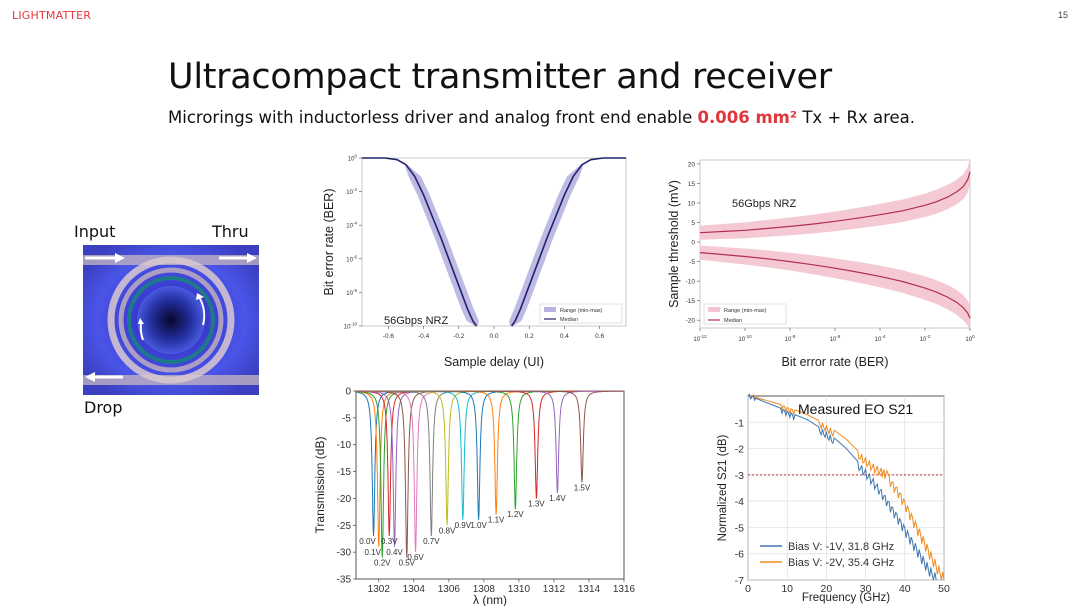 The image size is (1080, 608). What do you see at coordinates (494, 362) in the screenshot?
I see `ber-xlabel: Sample delay (UI)` at bounding box center [494, 362].